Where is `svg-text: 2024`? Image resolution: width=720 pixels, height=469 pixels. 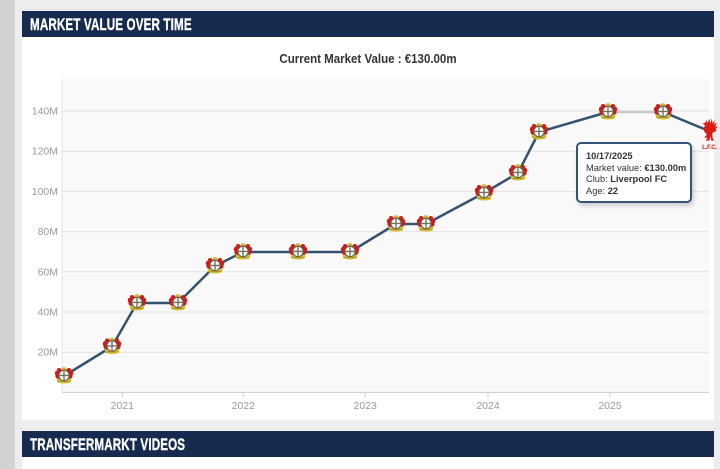
svg-text: 2024 is located at coordinates (488, 406).